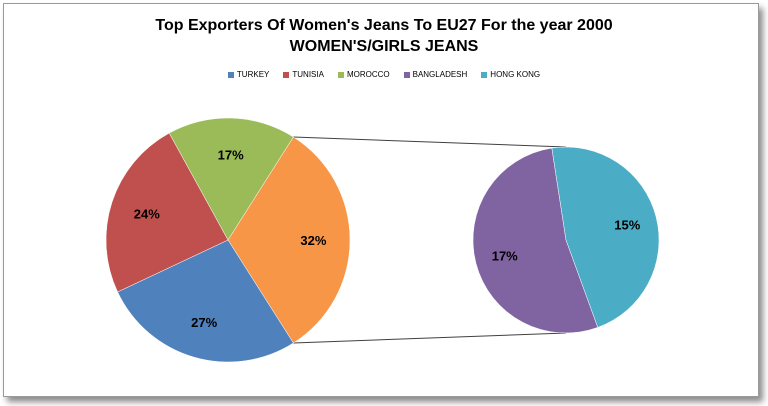 The height and width of the screenshot is (406, 768). I want to click on legend-label-morocco: MOROCCO, so click(368, 74).